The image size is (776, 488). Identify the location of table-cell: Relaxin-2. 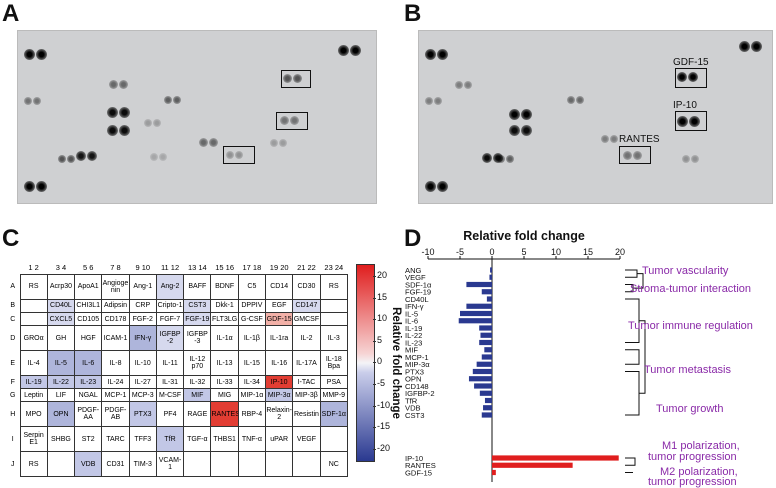
(279, 414).